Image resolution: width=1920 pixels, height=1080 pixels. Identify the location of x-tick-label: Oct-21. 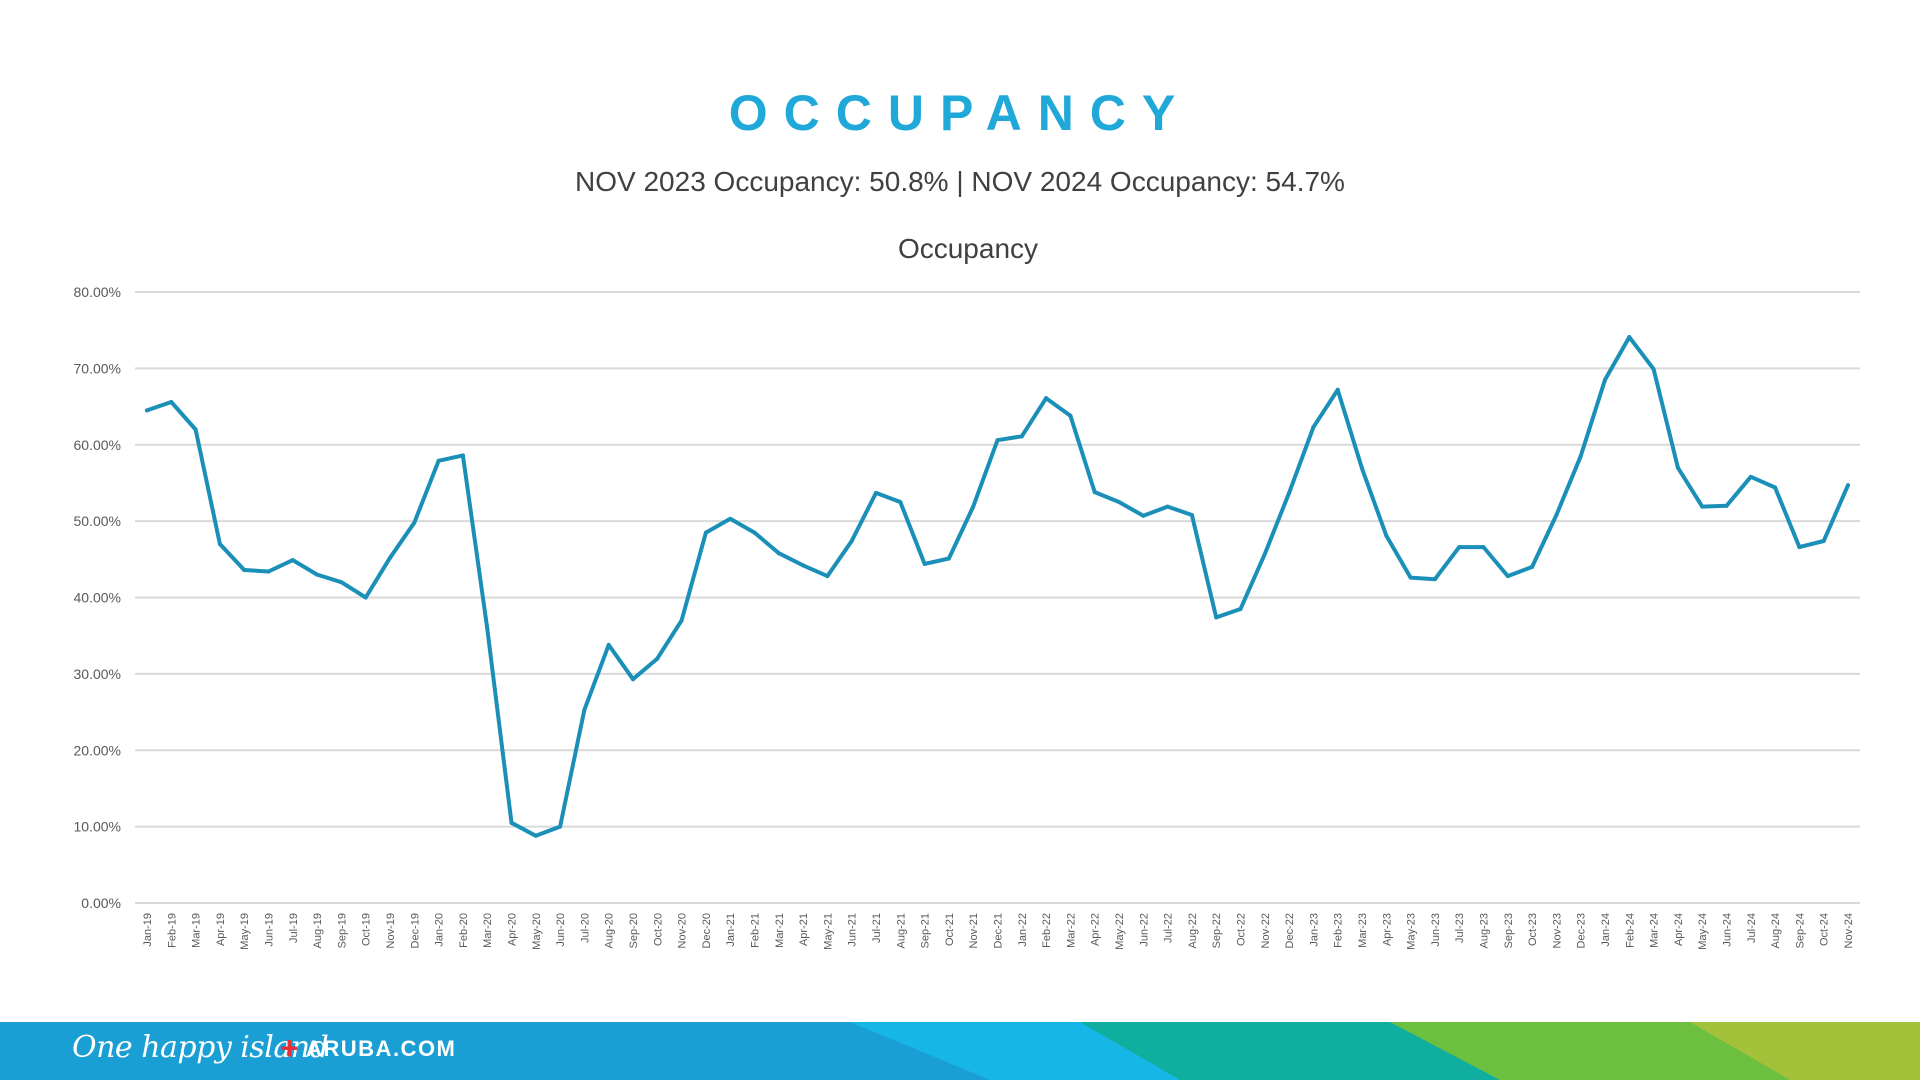
(950, 929).